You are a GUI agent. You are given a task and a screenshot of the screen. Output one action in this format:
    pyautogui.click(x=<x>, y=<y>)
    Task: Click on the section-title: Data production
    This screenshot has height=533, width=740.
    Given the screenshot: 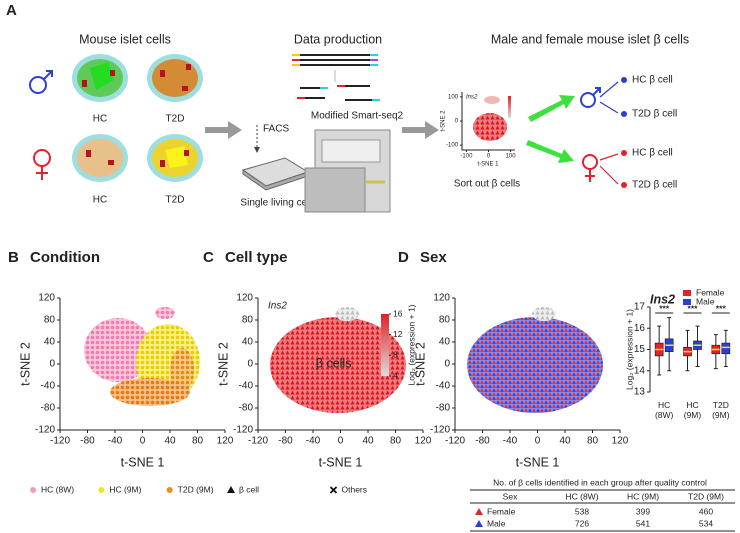 What is the action you would take?
    pyautogui.click(x=338, y=39)
    